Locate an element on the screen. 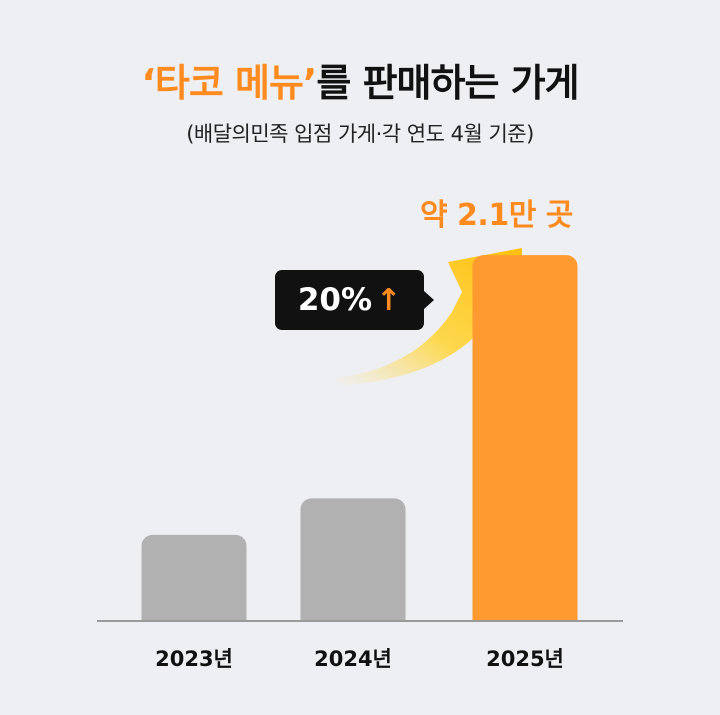 The width and height of the screenshot is (720, 715). title-highlight: ‘타코 메뉴’ is located at coordinates (229, 83).